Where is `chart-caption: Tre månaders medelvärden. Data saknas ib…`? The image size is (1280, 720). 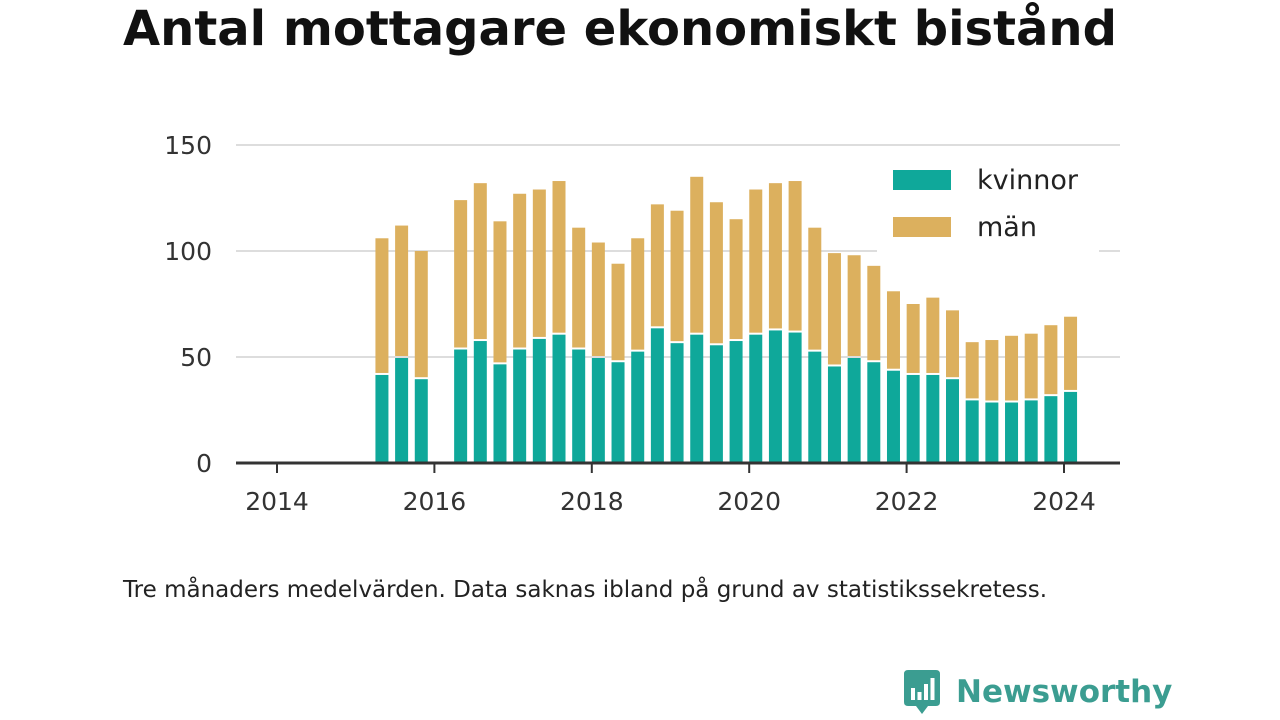
chart-caption: Tre månaders medelvärden. Data saknas ib… is located at coordinates (585, 590).